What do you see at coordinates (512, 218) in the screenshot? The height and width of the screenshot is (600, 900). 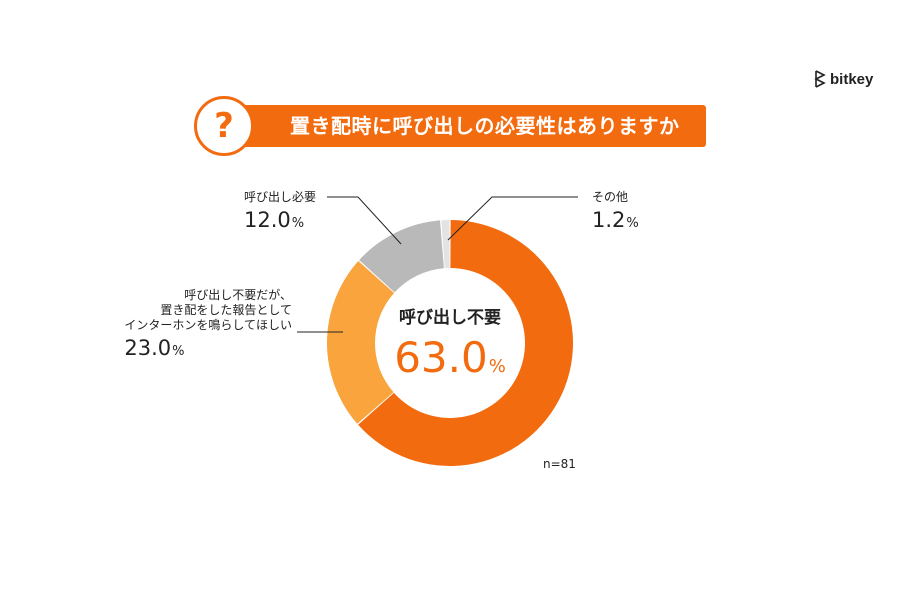 I see `leader-line-other` at bounding box center [512, 218].